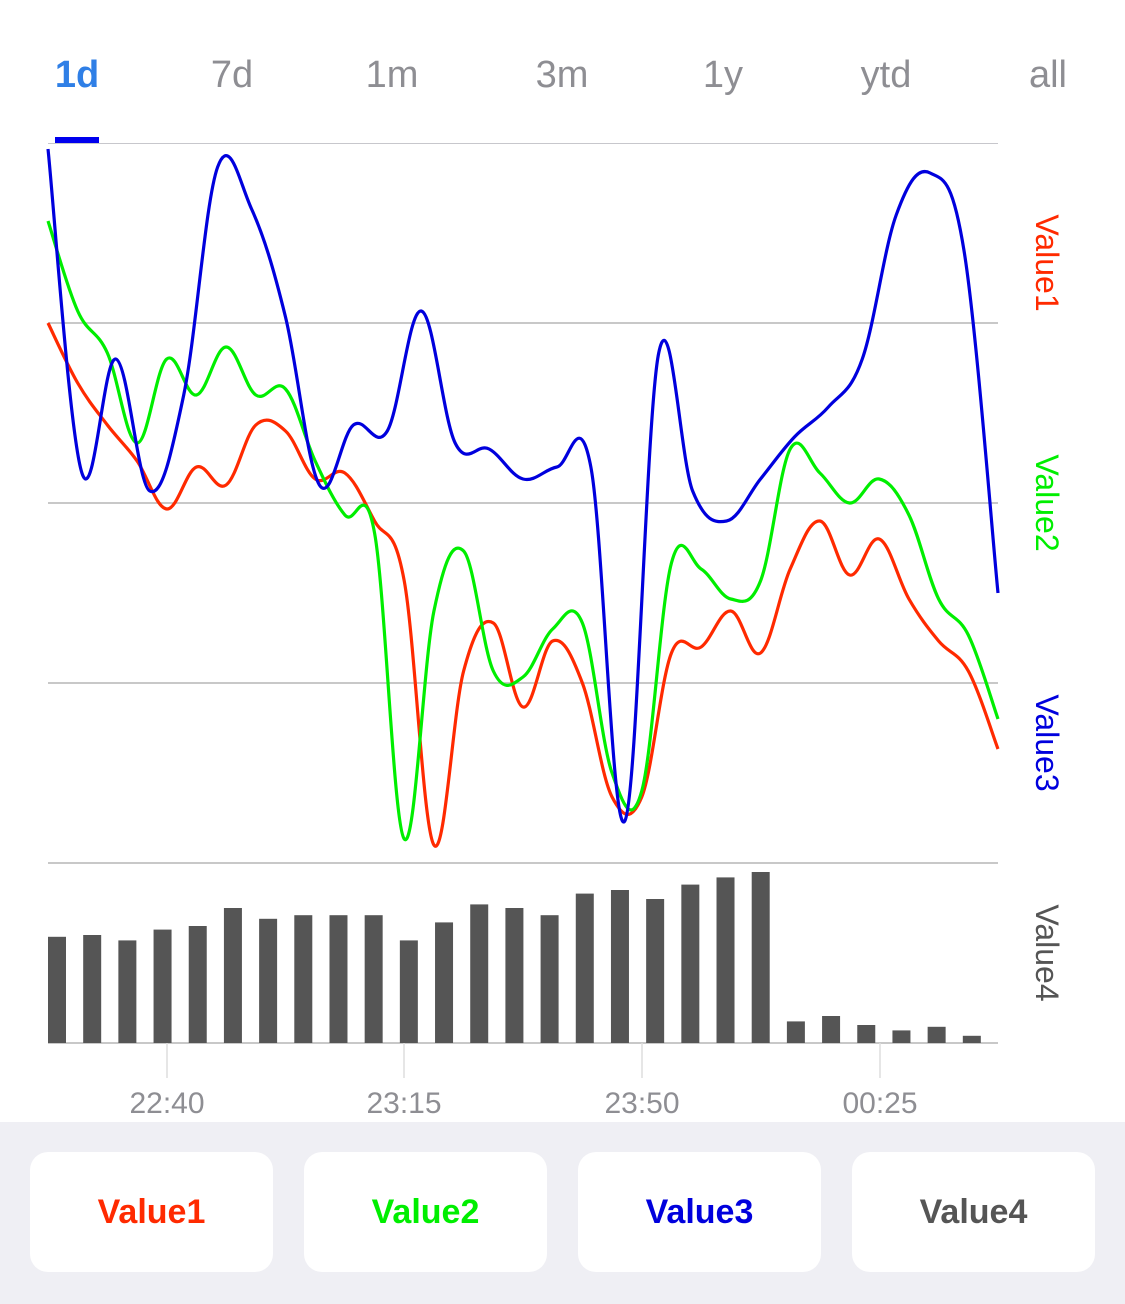  Describe the element at coordinates (425, 1212) in the screenshot. I see `value2-button: Value2` at that location.